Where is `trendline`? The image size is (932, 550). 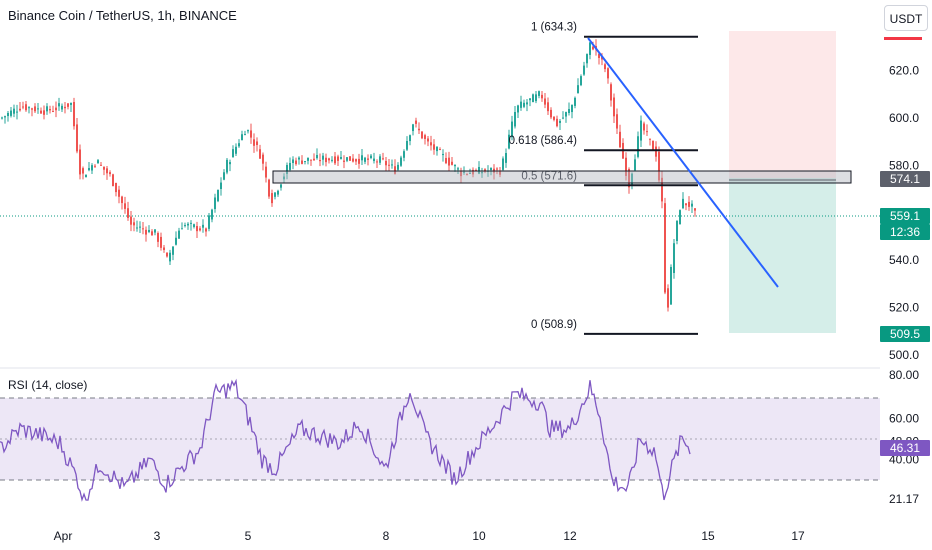 trendline is located at coordinates (683, 162).